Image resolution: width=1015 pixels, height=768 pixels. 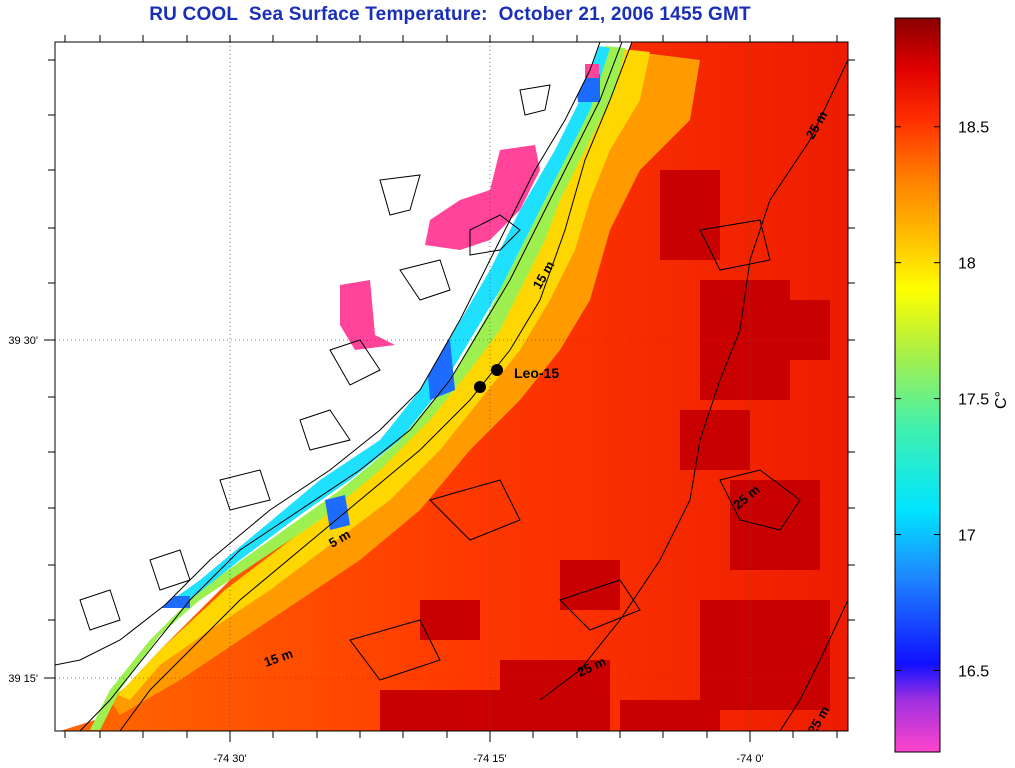 I want to click on lon-tick-label: -74 0', so click(x=749, y=759).